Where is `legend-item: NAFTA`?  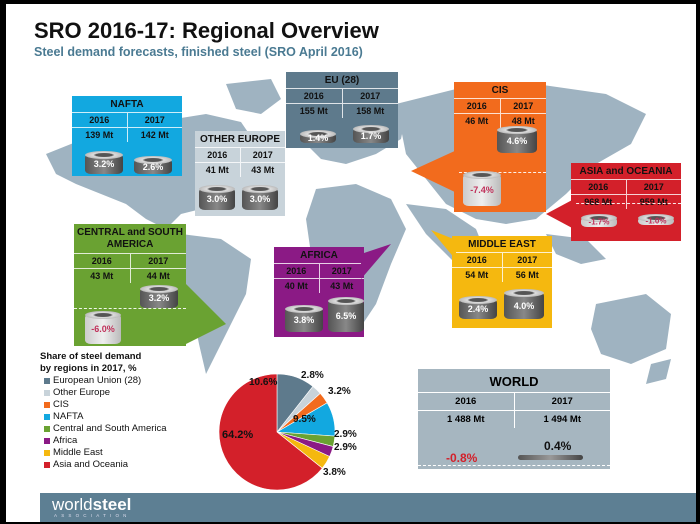
legend-item: NAFTA is located at coordinates (103, 417).